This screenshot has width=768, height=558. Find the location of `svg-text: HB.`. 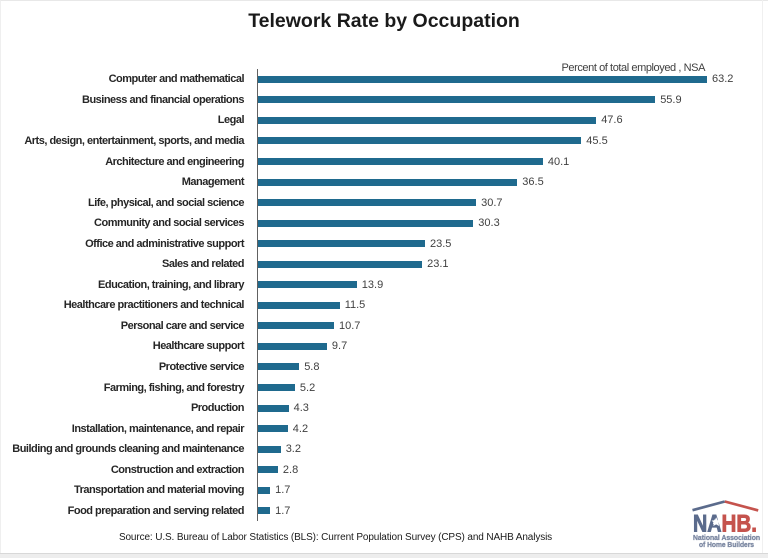

svg-text: HB. is located at coordinates (740, 524).